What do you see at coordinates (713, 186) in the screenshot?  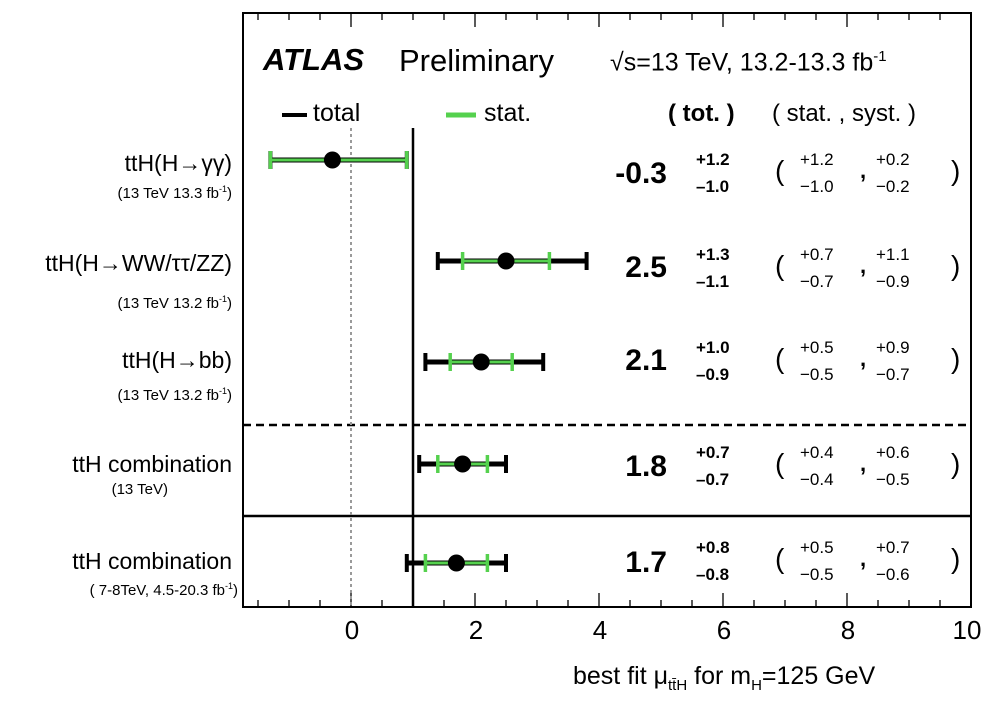 I see `entry-tot-dn: –1.0` at bounding box center [713, 186].